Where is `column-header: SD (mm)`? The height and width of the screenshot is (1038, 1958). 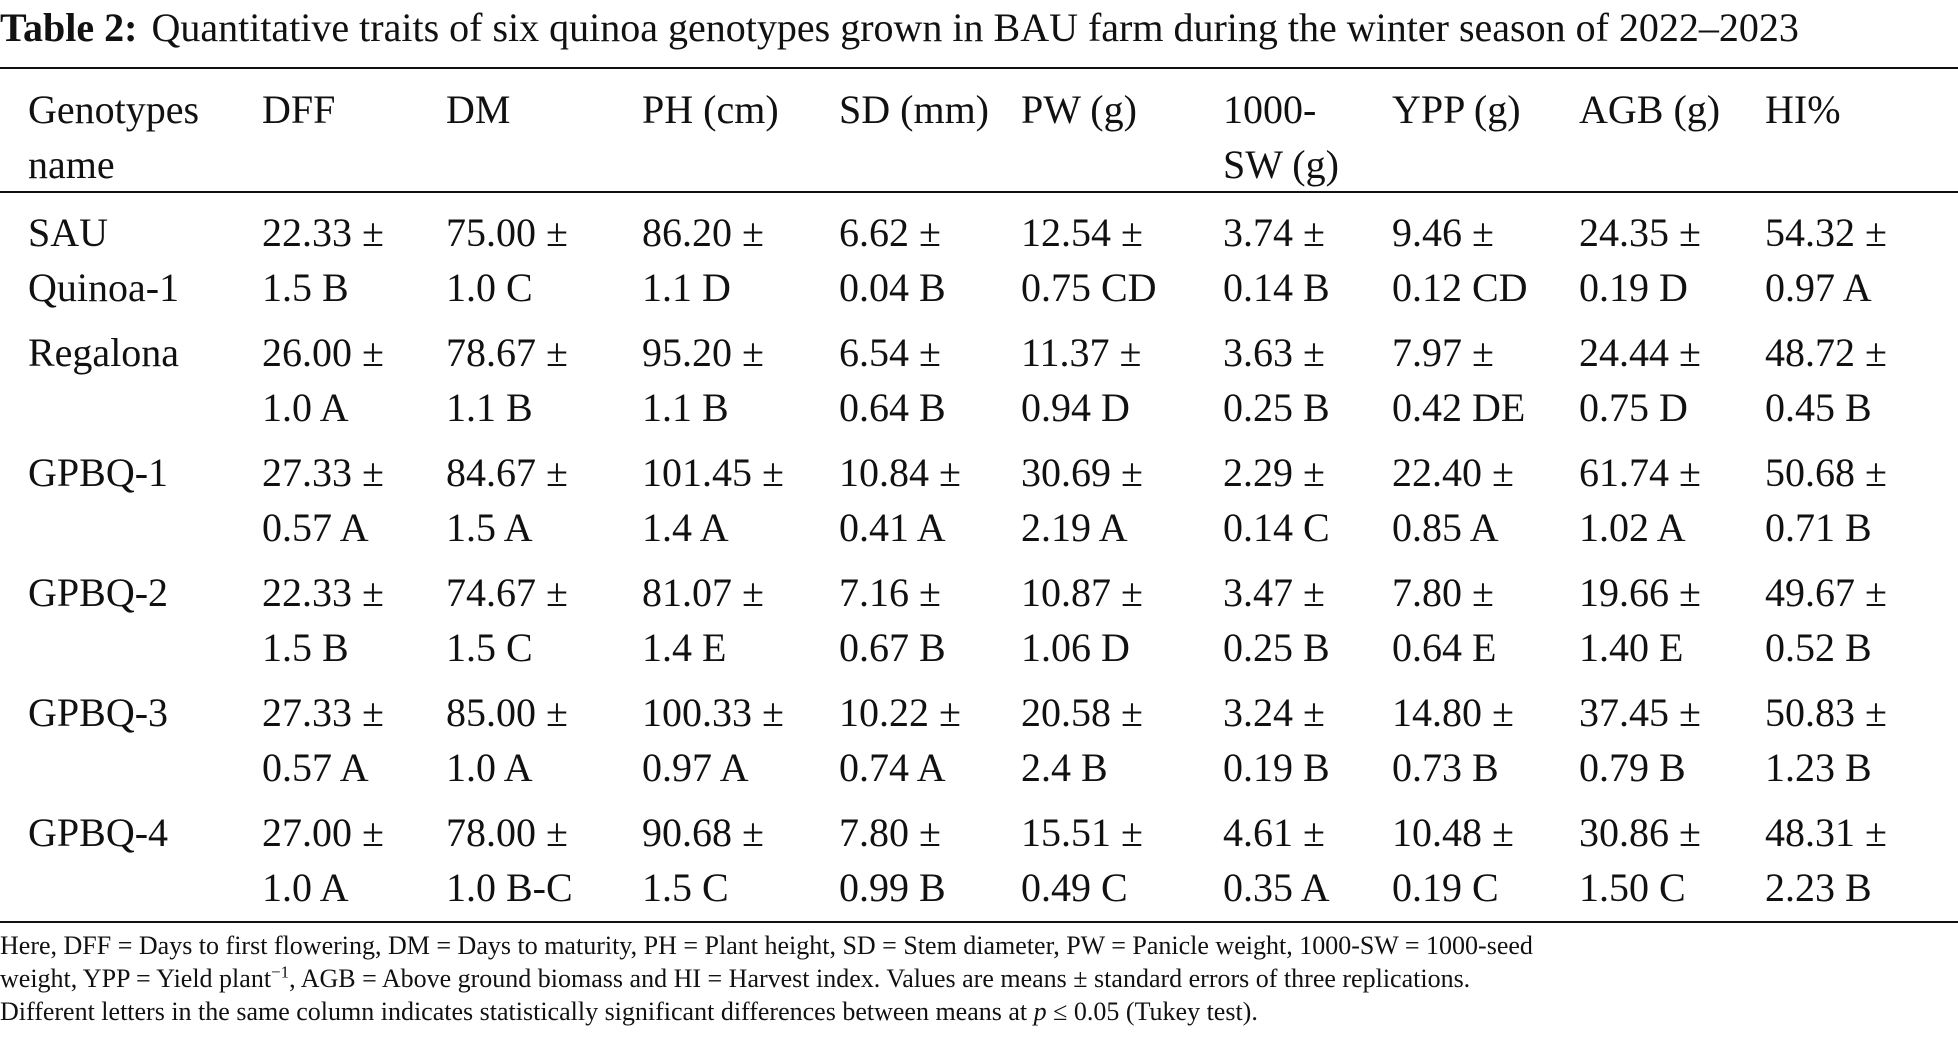 column-header: SD (mm) is located at coordinates (900, 137).